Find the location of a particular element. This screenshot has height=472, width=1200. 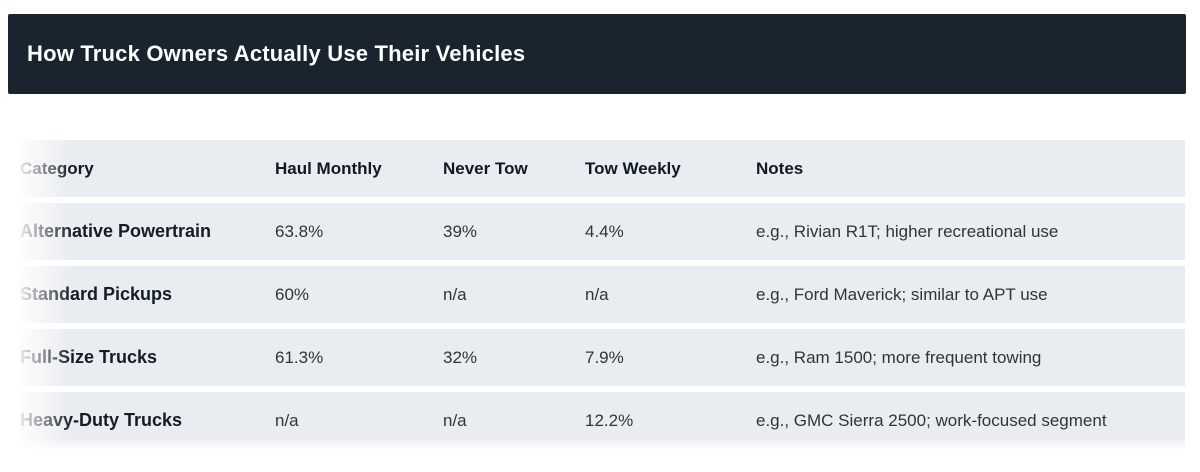

column-header-tow-weekly: Tow Weekly is located at coordinates (633, 168).